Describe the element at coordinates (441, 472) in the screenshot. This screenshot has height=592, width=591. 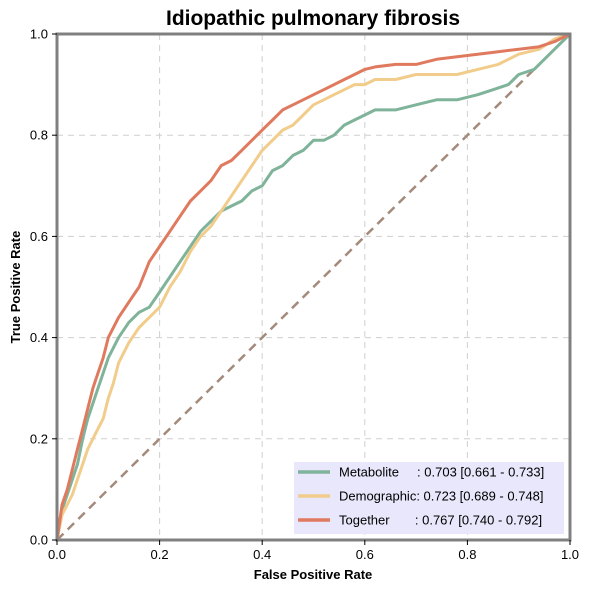
I see `legend-label-metabolite: Metabolite : 0.703 [0.661 - 0.733]` at that location.